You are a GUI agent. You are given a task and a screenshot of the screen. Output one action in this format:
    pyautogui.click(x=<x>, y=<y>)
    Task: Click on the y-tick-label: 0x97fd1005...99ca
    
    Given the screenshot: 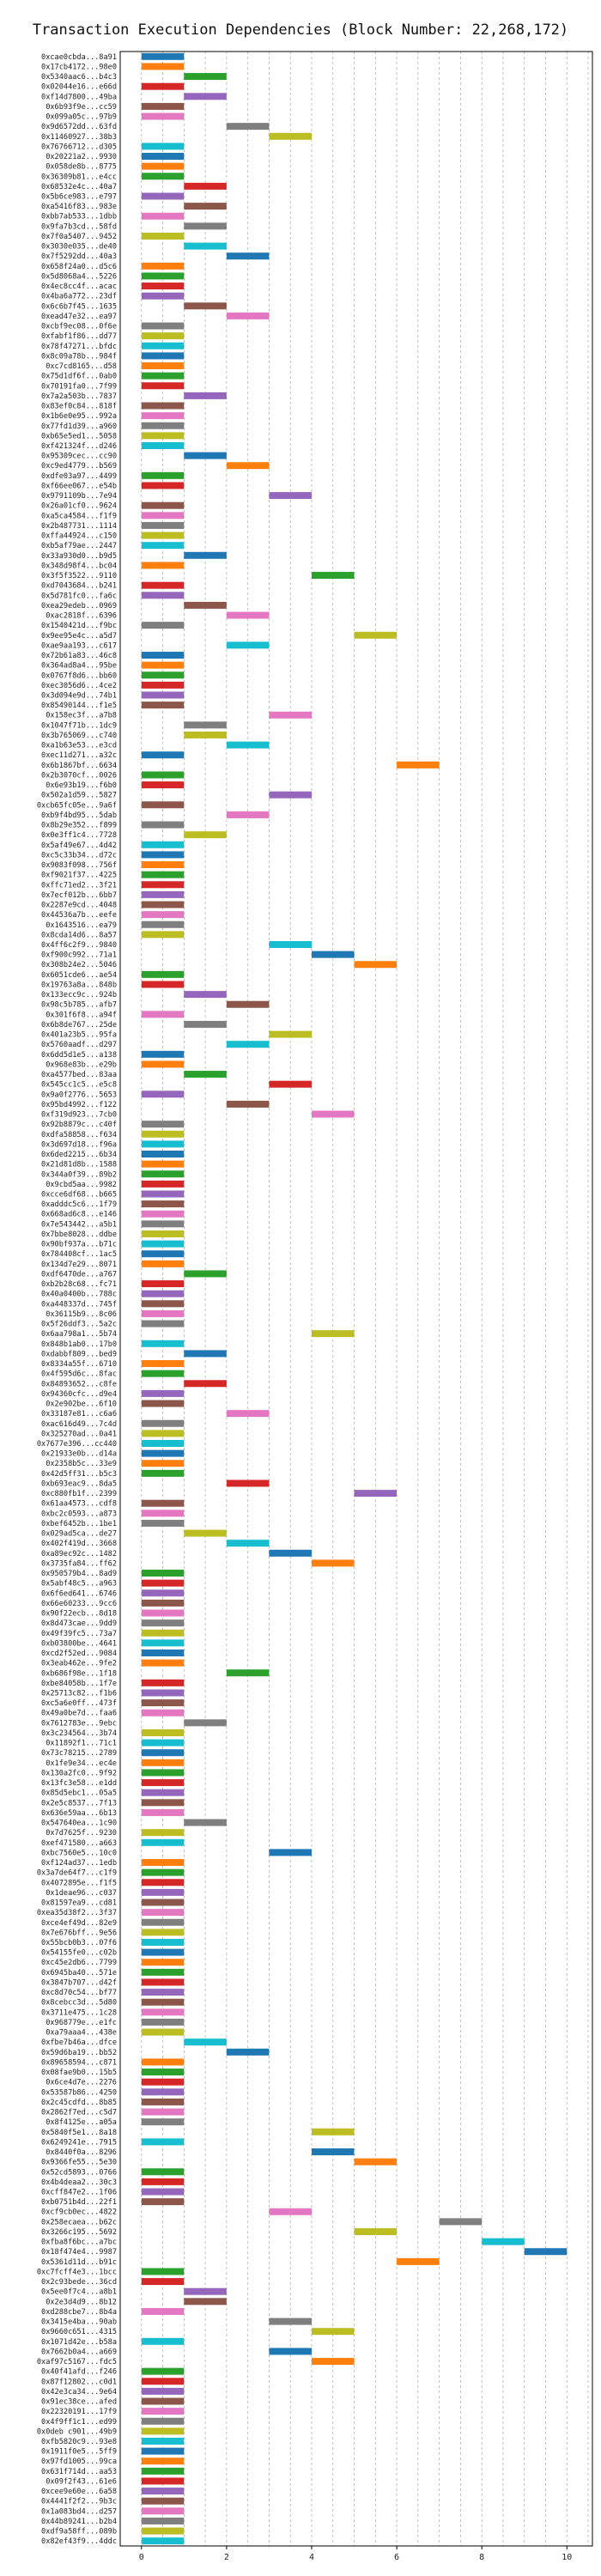 What is the action you would take?
    pyautogui.click(x=79, y=2462)
    